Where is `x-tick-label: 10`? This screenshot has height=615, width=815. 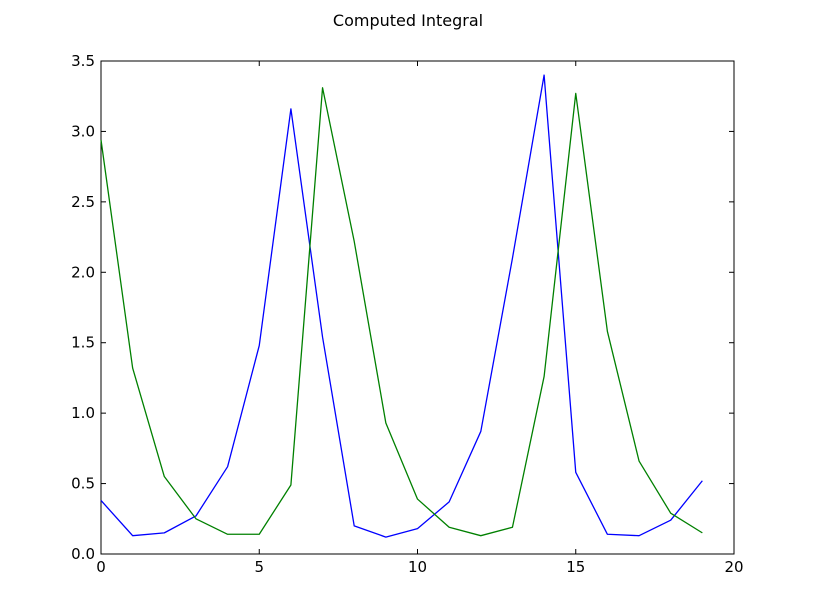
x-tick-label: 10 is located at coordinates (417, 567).